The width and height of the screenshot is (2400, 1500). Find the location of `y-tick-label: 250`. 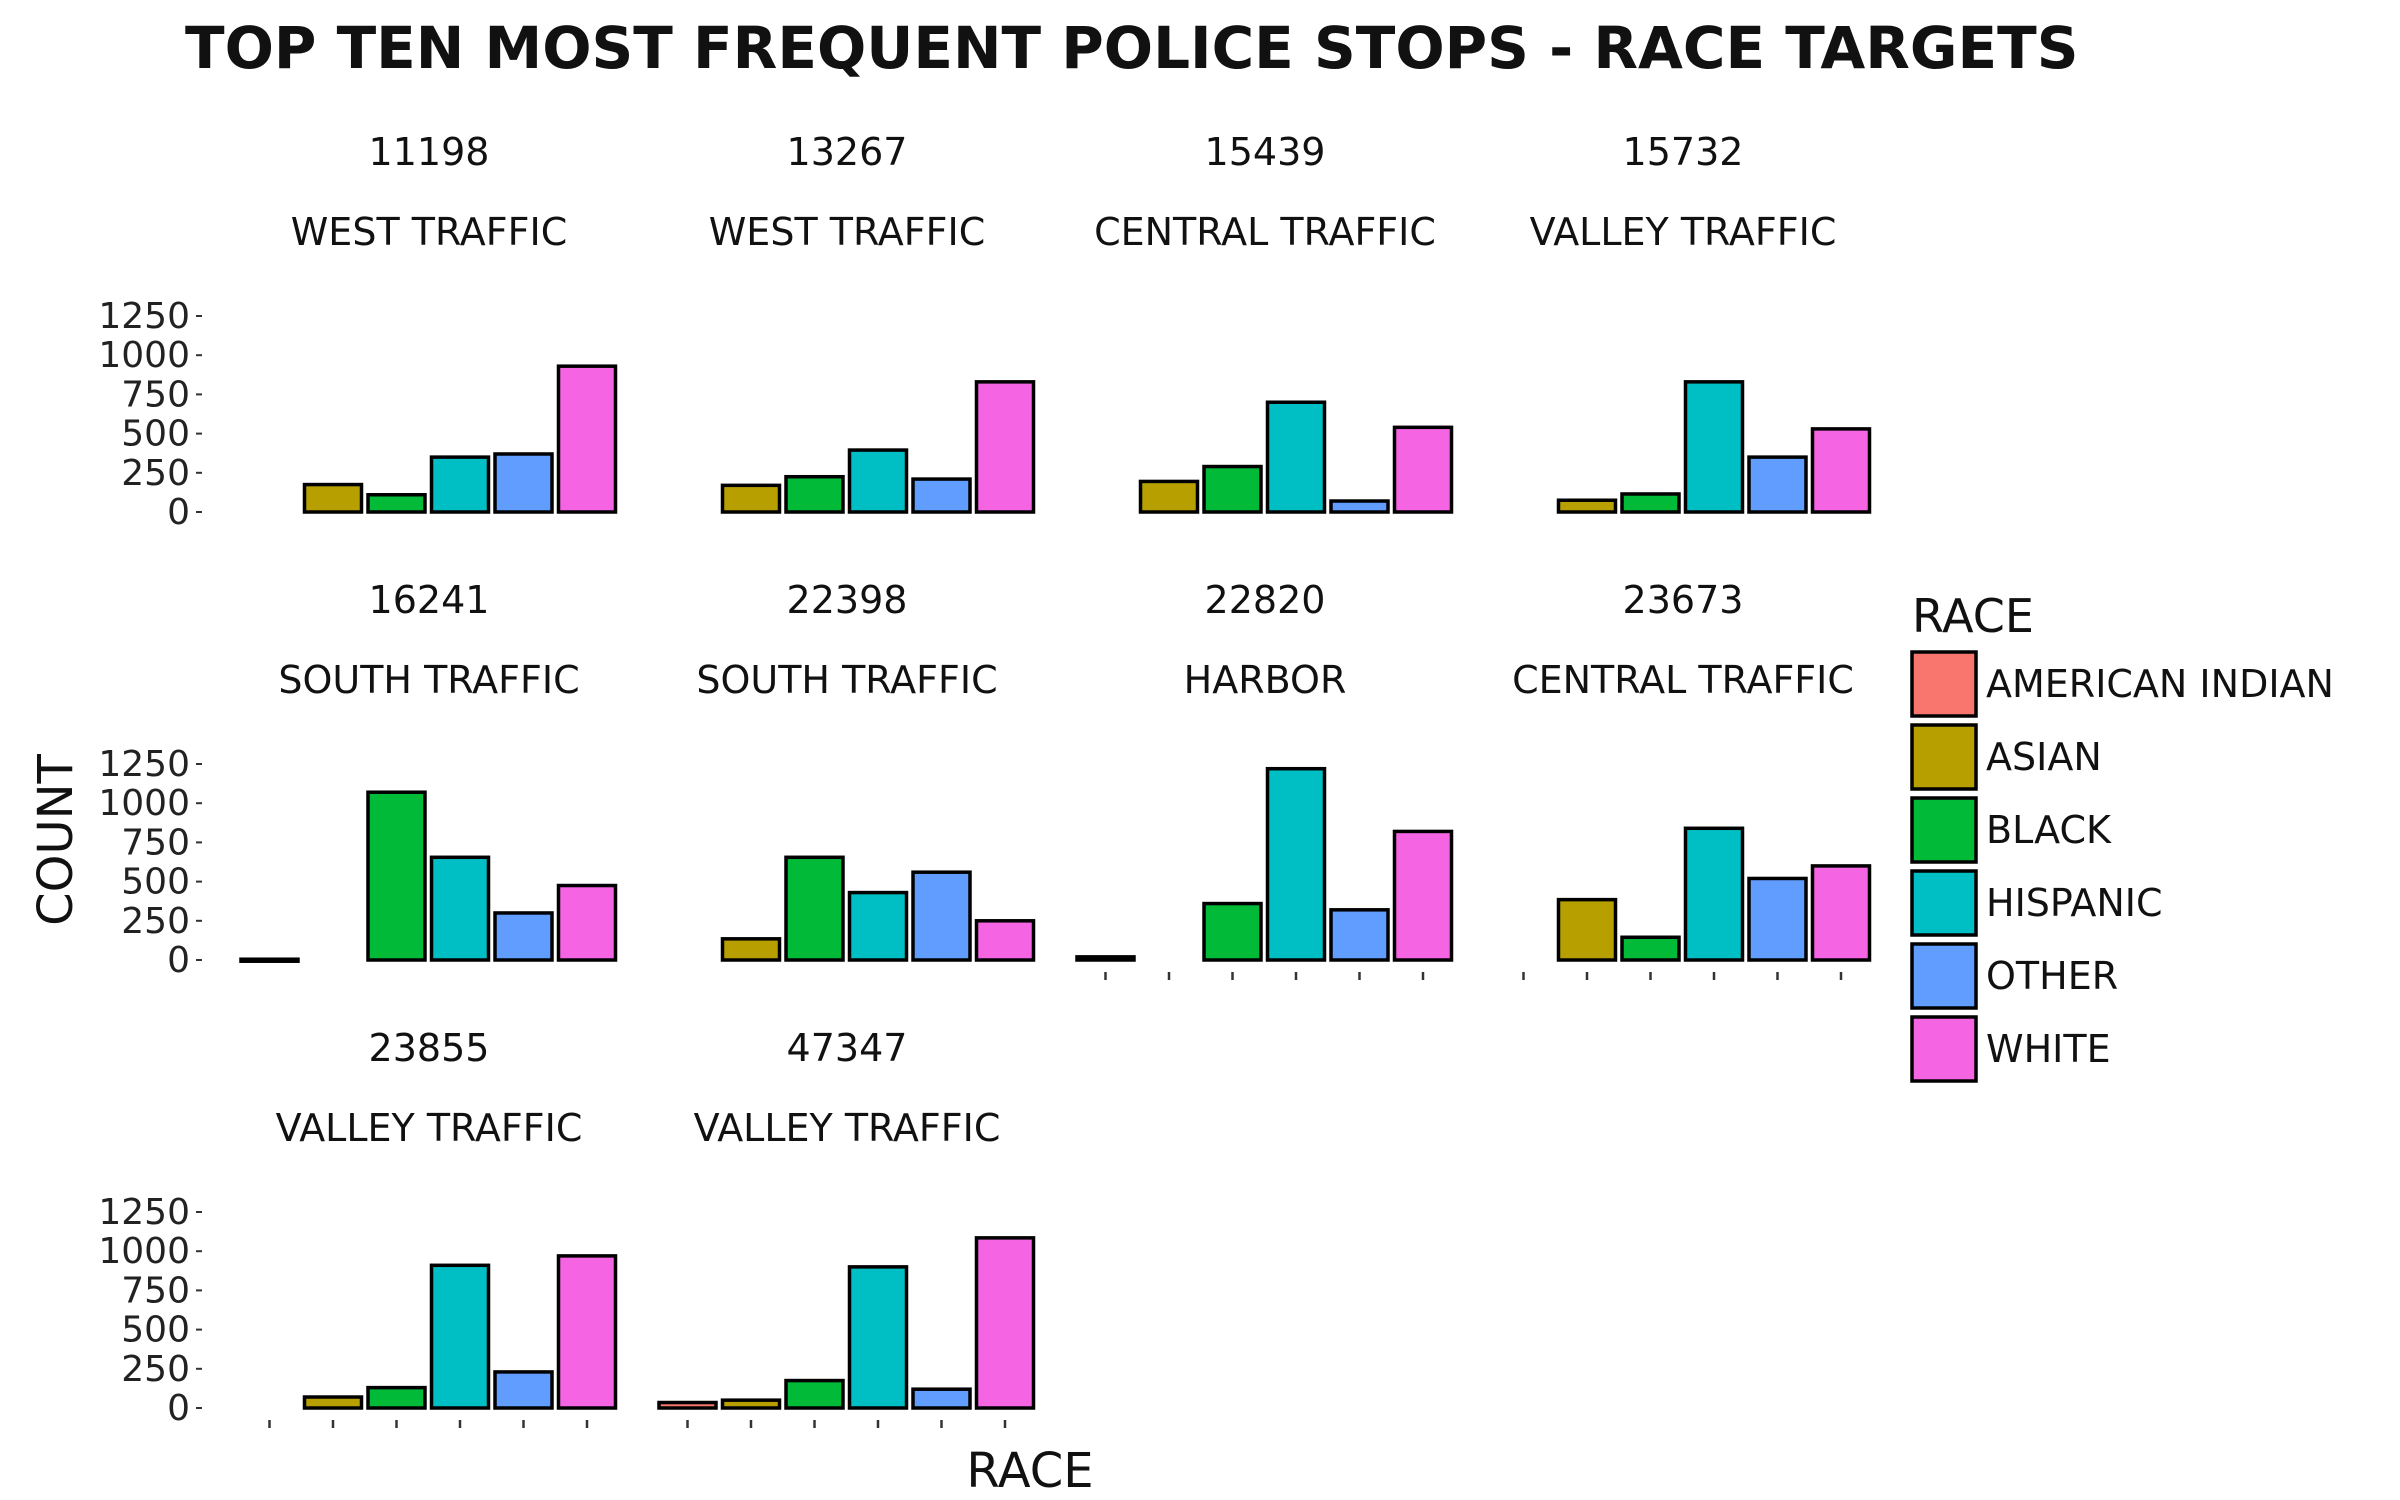

y-tick-label: 250 is located at coordinates (155, 473).